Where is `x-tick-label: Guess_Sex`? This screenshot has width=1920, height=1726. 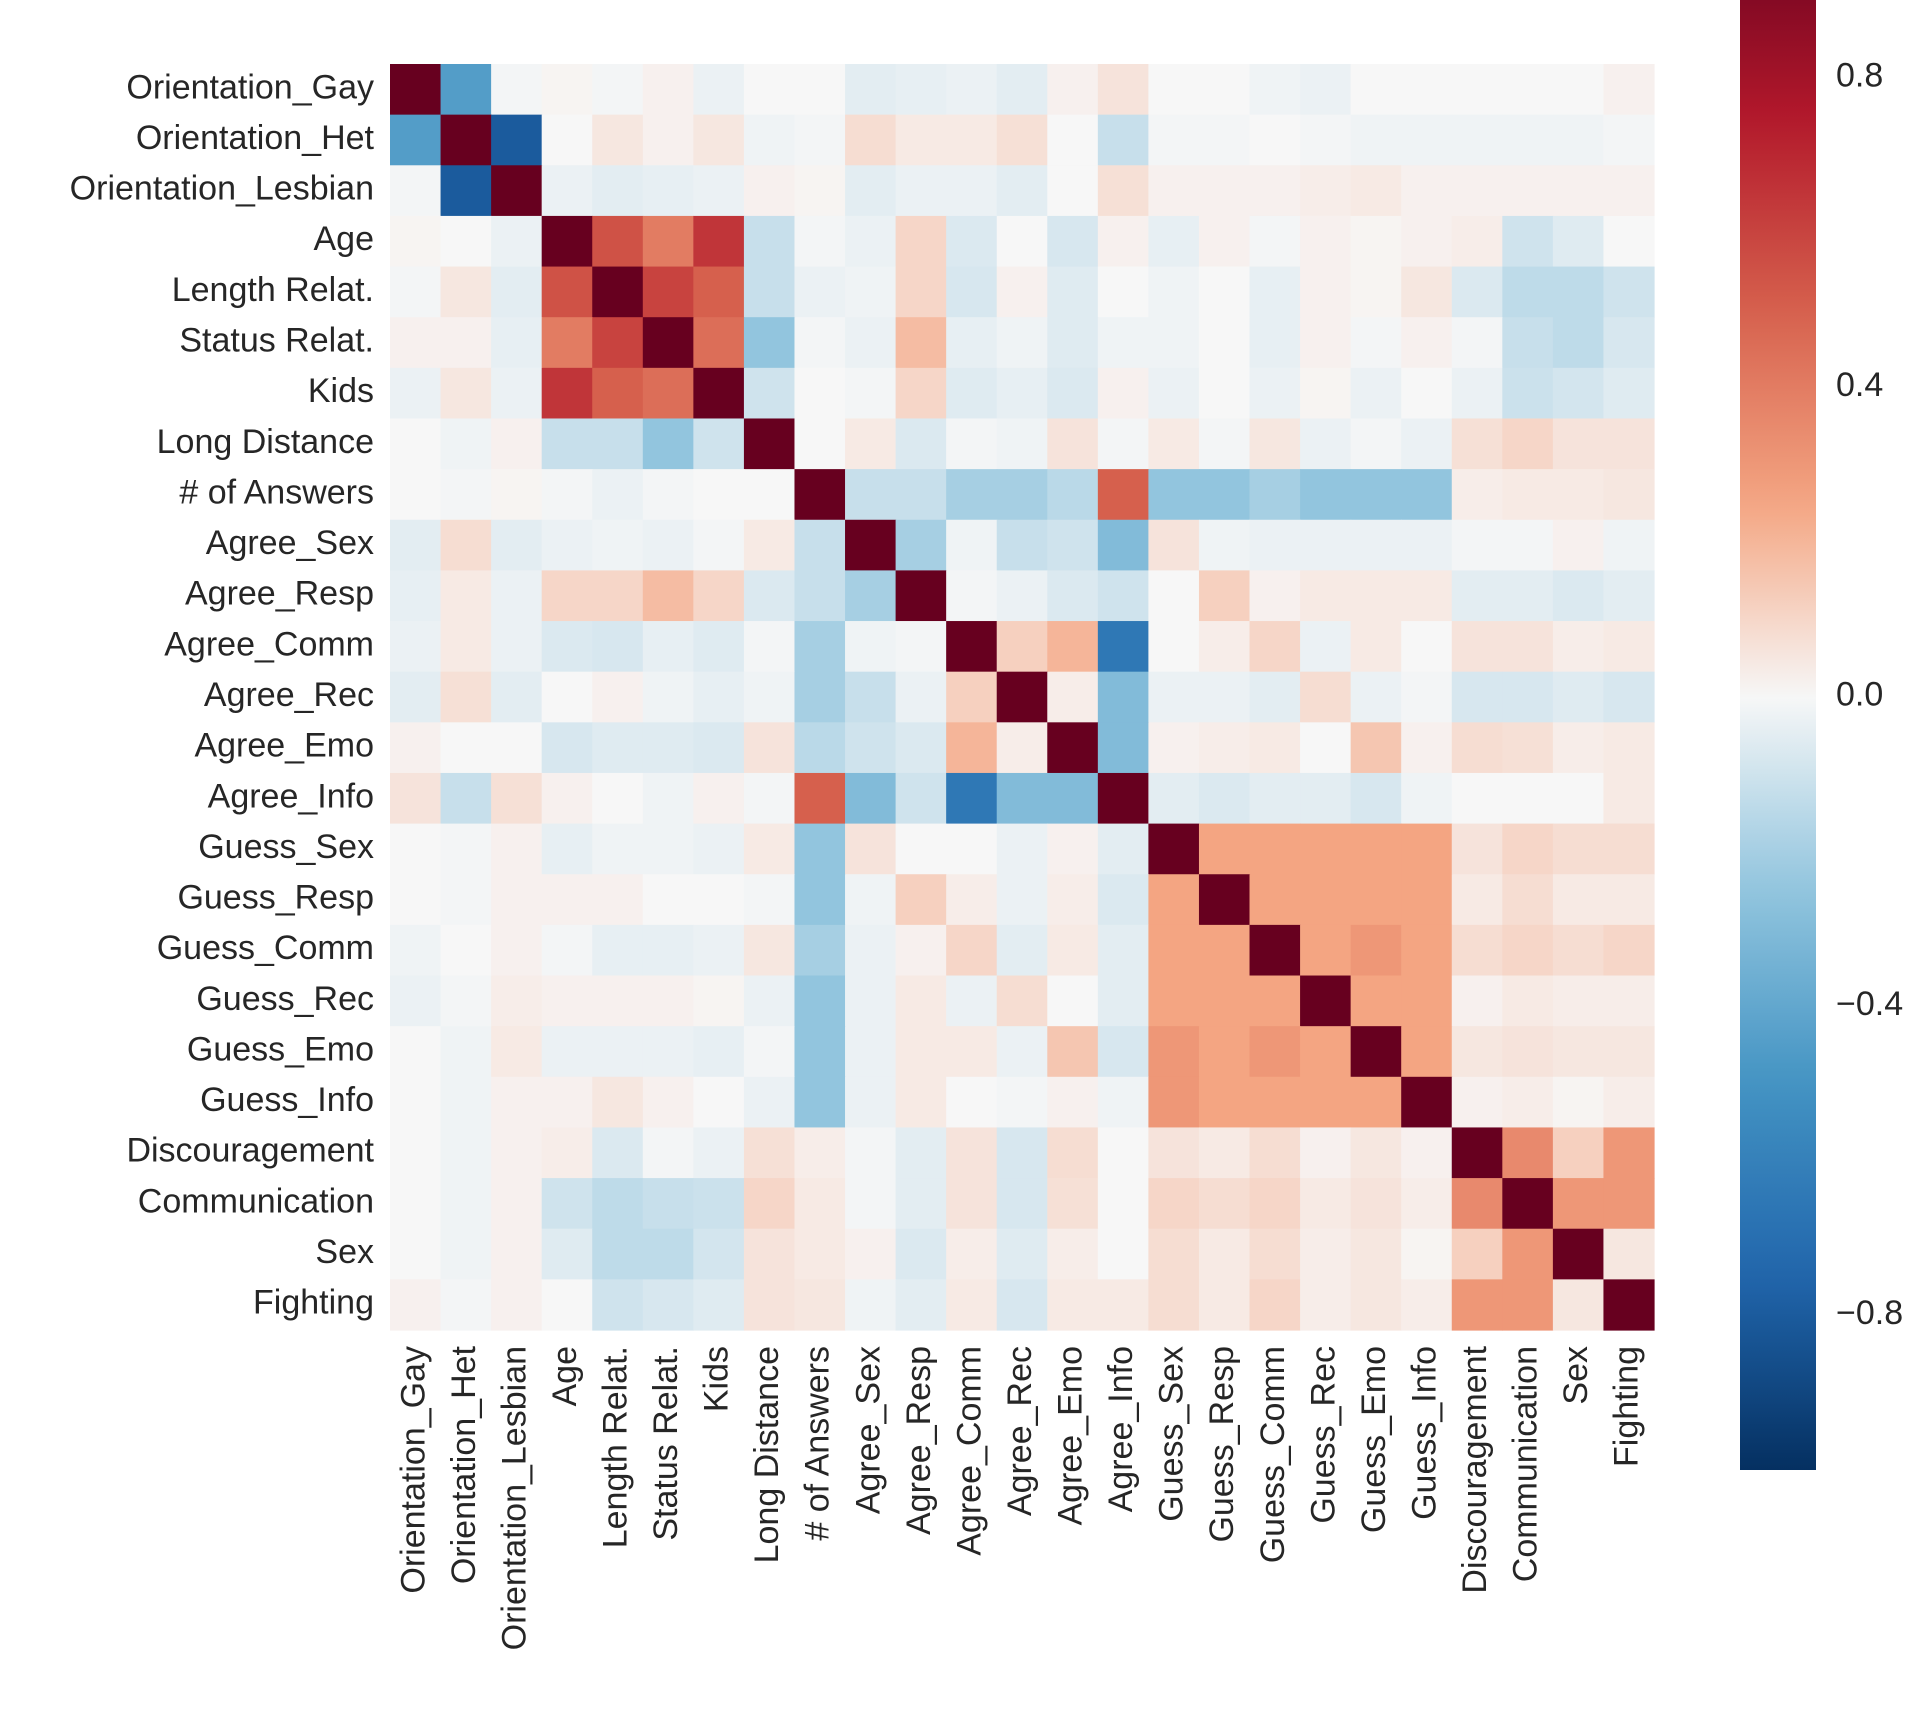 x-tick-label: Guess_Sex is located at coordinates (1172, 1434).